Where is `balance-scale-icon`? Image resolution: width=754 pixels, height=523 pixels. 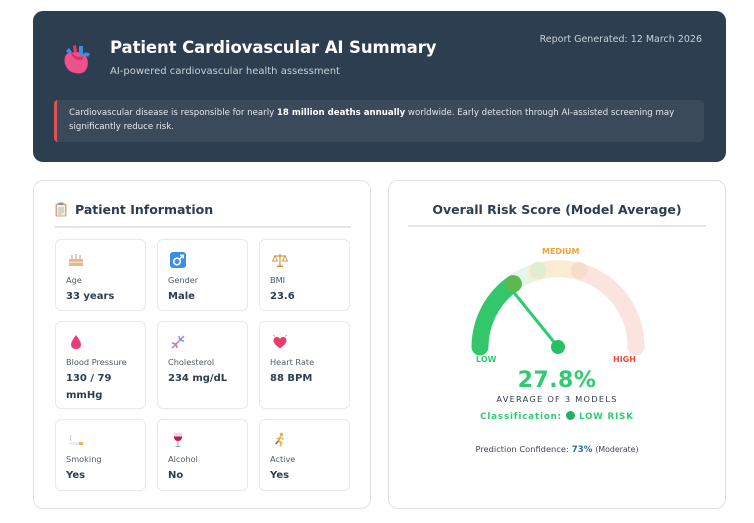 balance-scale-icon is located at coordinates (280, 261).